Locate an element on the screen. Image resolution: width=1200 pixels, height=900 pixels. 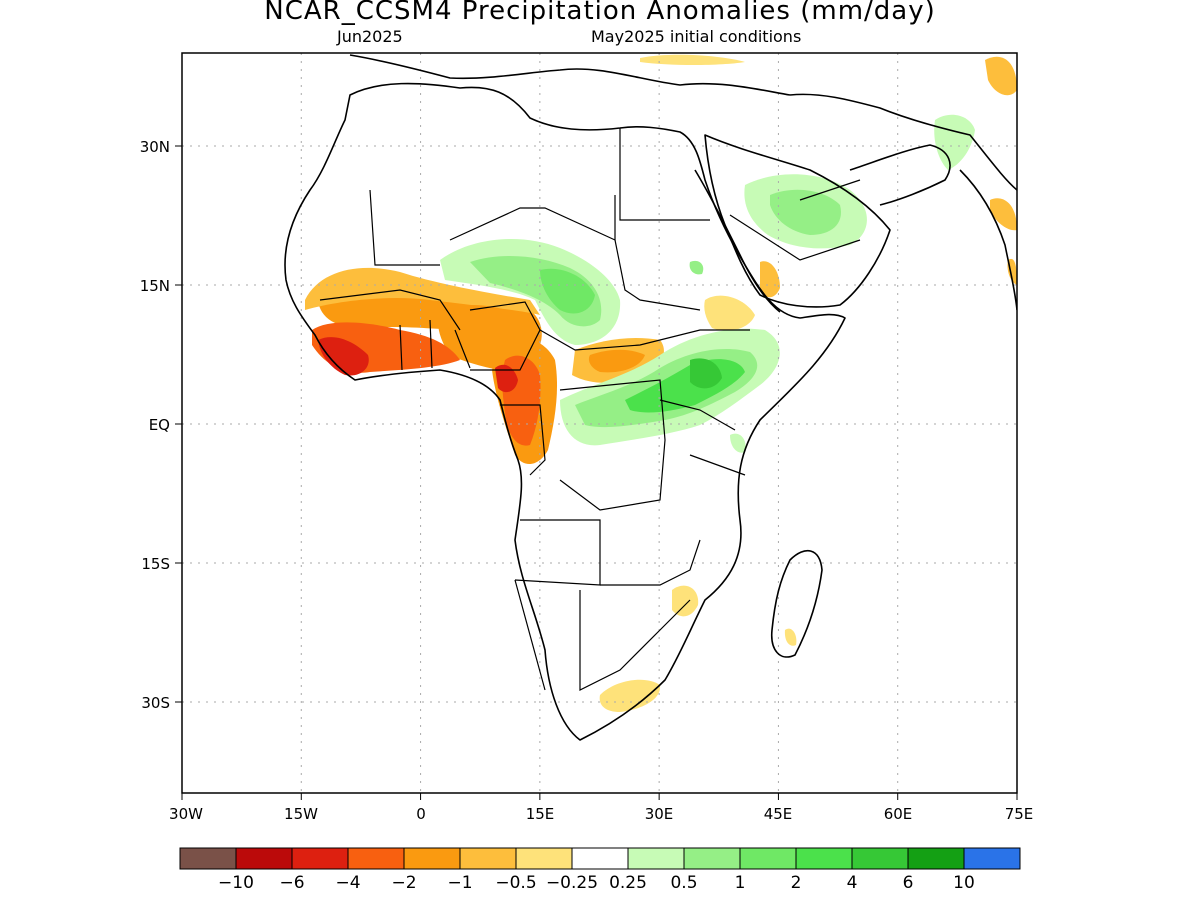
middle-east-coastline is located at coordinates (903, 142).